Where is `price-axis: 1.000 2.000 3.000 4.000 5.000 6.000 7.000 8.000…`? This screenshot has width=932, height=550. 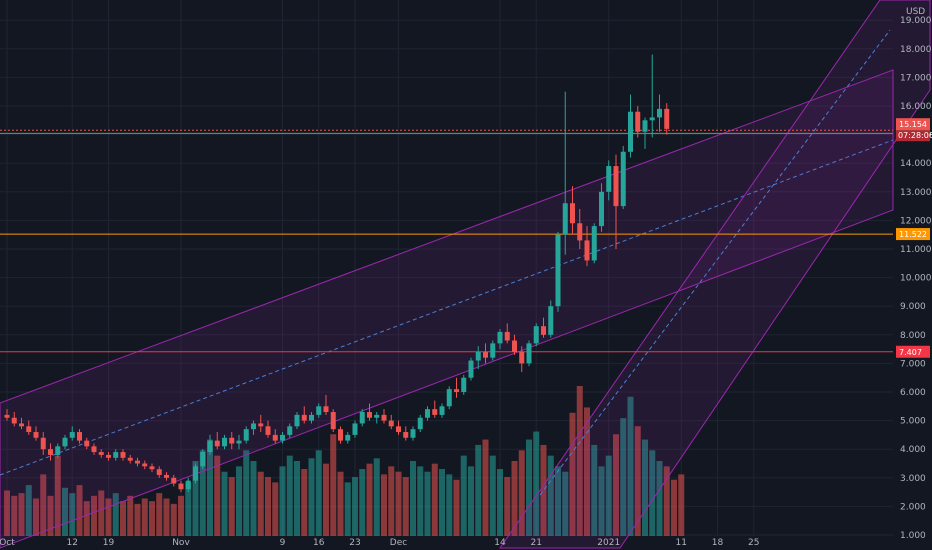
price-axis: 1.000 2.000 3.000 4.000 5.000 6.000 7.000 8.000… is located at coordinates (916, 278).